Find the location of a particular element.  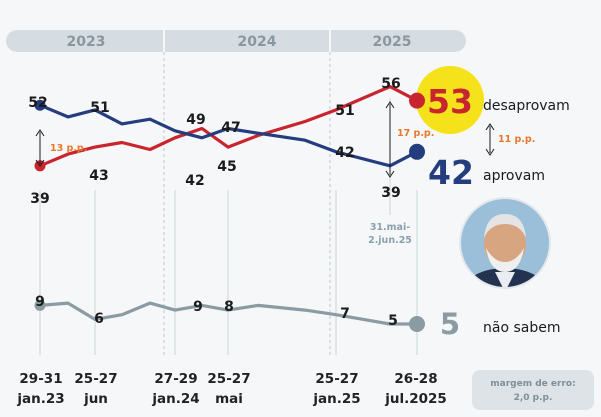

portrait-shirt is located at coordinates (505, 280).